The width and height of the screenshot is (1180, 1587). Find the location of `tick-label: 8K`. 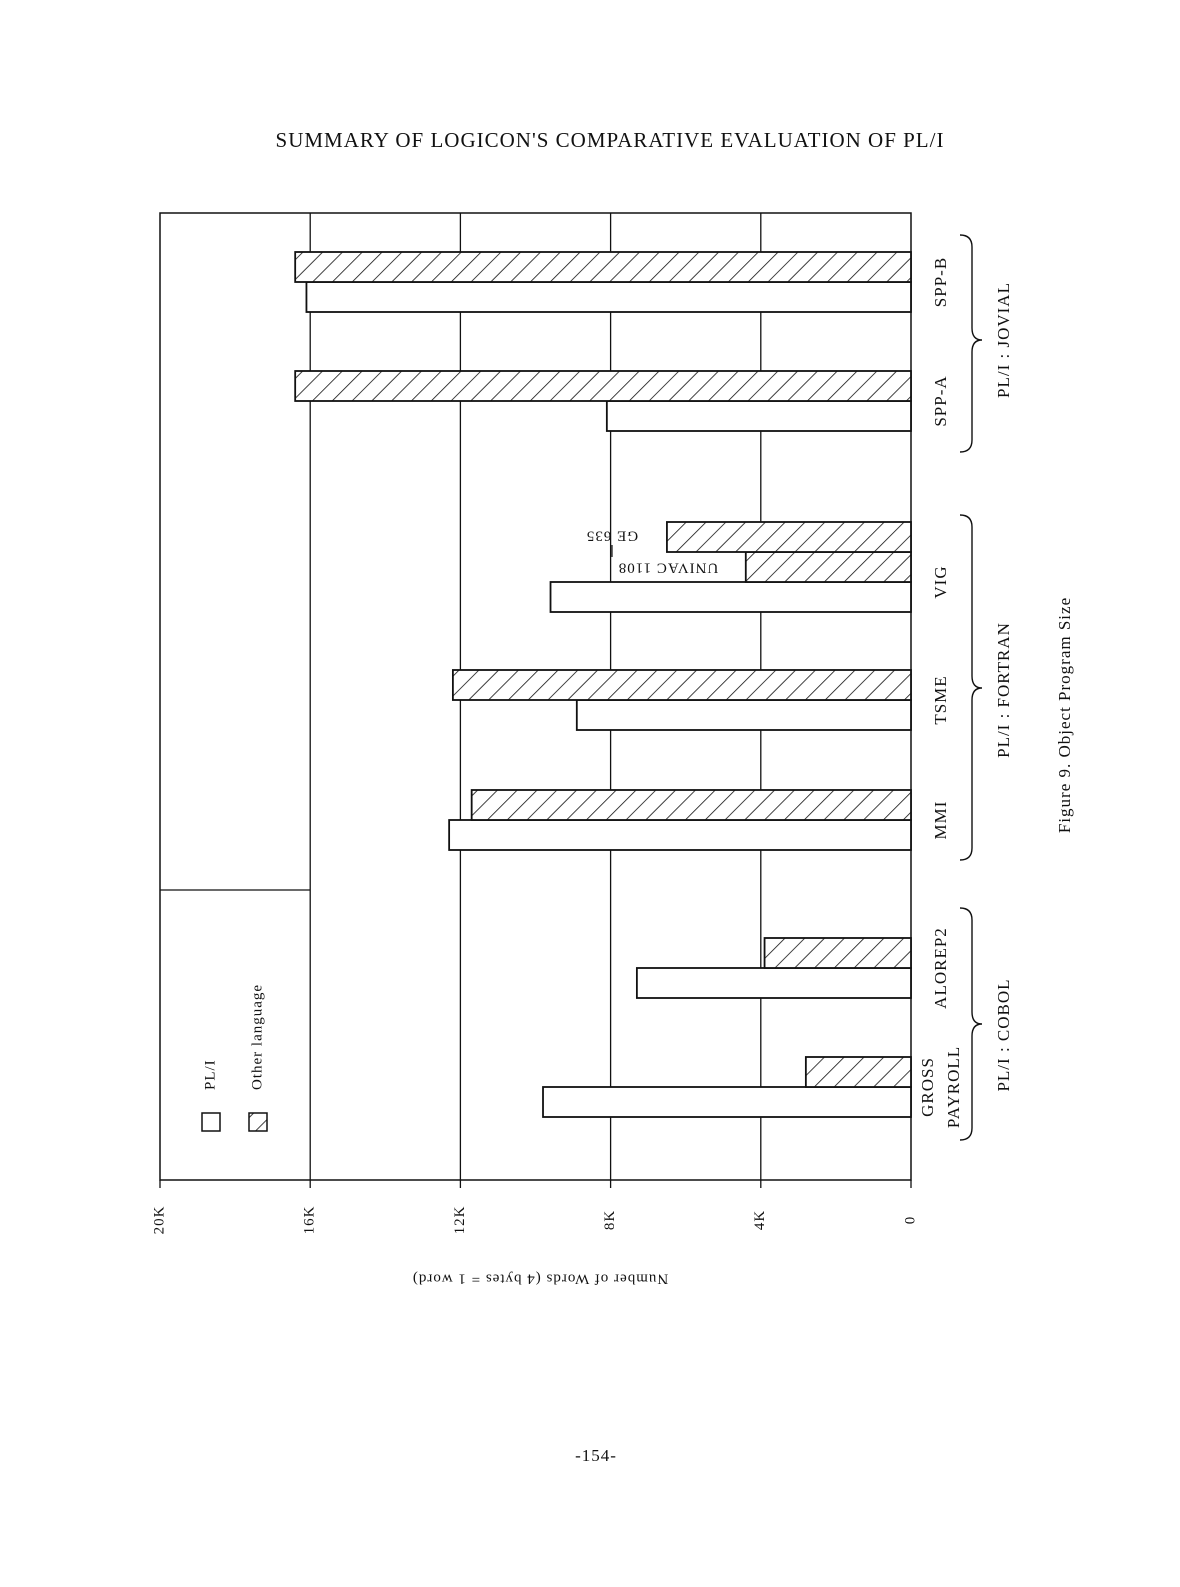

tick-label: 8K is located at coordinates (610, 1220).